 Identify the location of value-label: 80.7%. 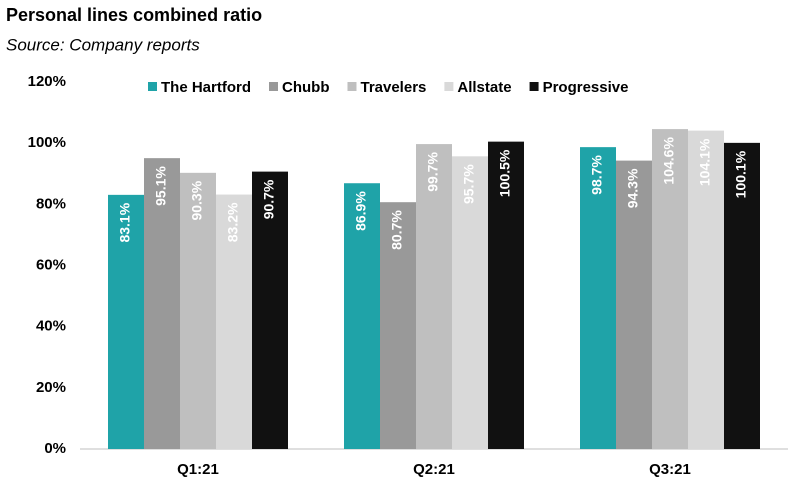
(397, 230).